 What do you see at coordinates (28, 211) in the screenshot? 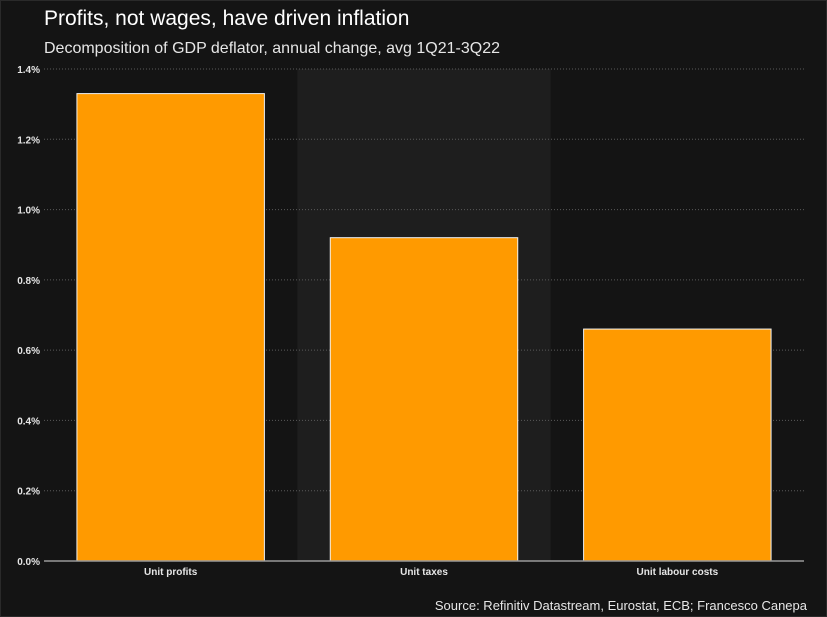
I see `y-tick-label: 1.0%` at bounding box center [28, 211].